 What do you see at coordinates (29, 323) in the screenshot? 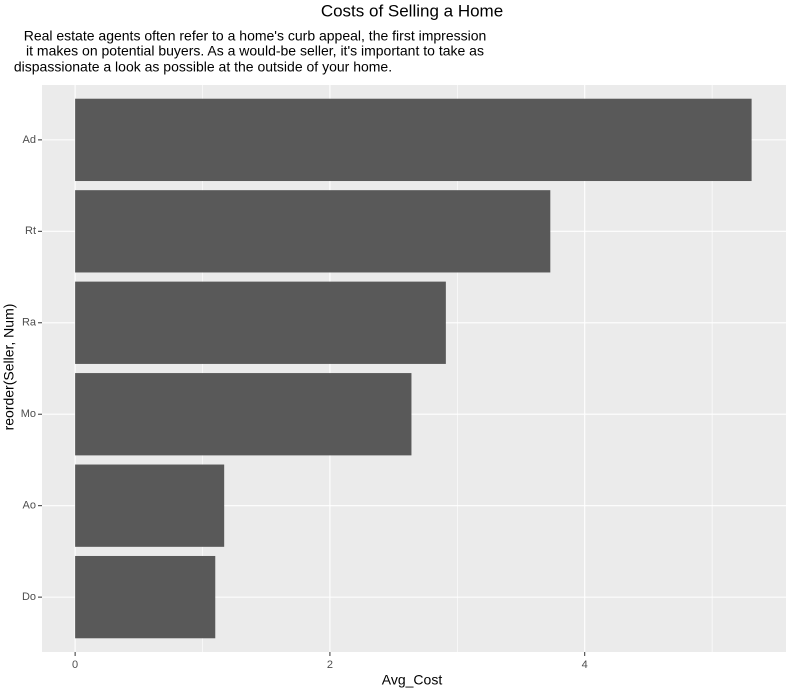
I see `y-tick-label: Ra` at bounding box center [29, 323].